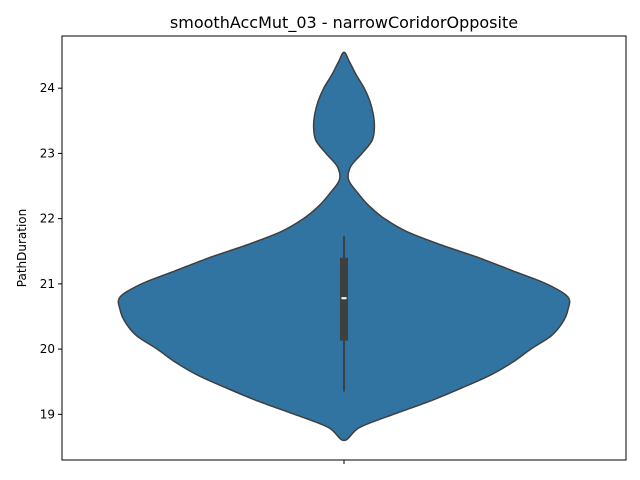  What do you see at coordinates (51, 251) in the screenshot?
I see `y-axis: 19 20 21 22 23 24` at bounding box center [51, 251].